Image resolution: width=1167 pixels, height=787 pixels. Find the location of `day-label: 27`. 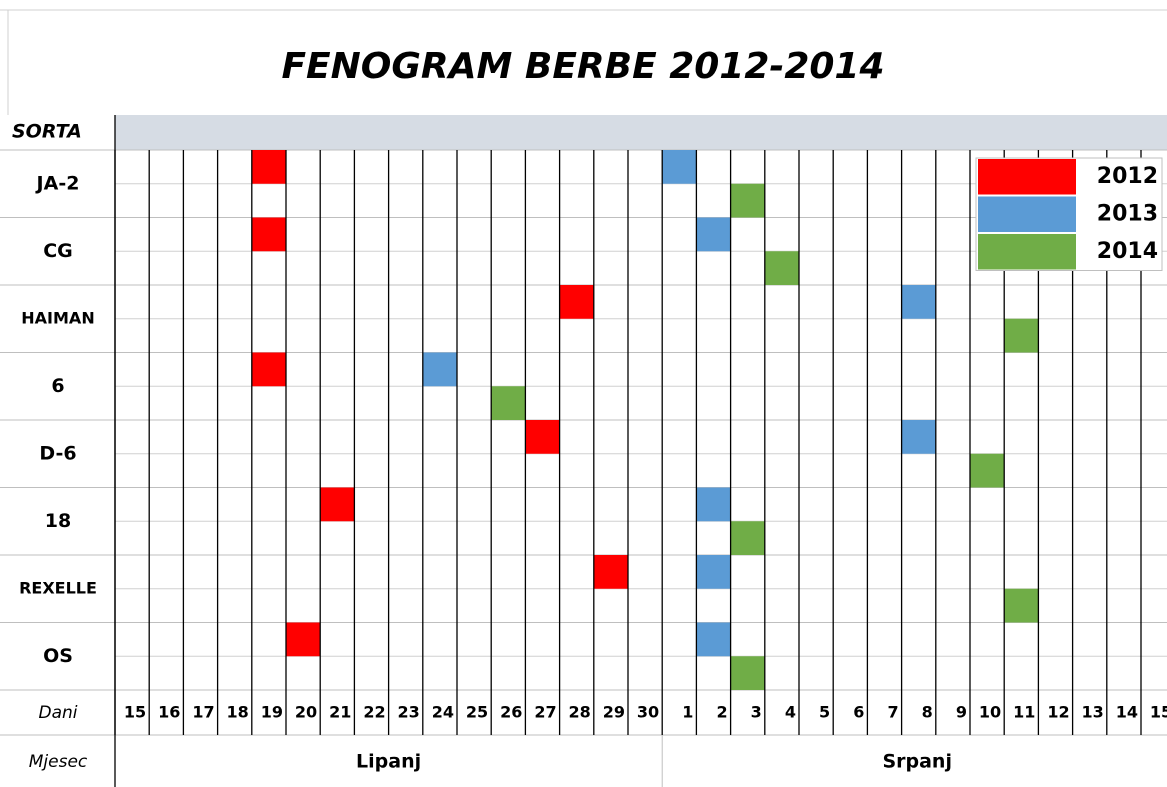

day-label: 27 is located at coordinates (545, 712).